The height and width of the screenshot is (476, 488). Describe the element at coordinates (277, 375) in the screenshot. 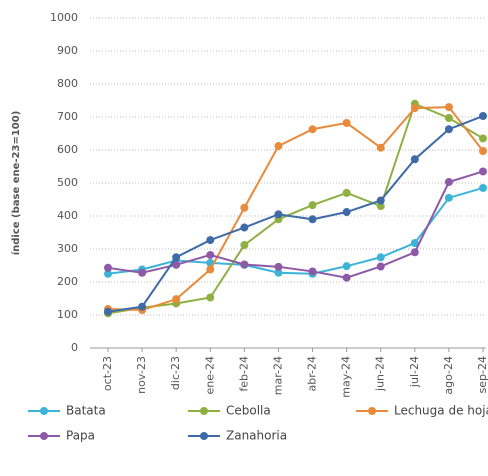

I see `x-tick-label: mar-24` at that location.